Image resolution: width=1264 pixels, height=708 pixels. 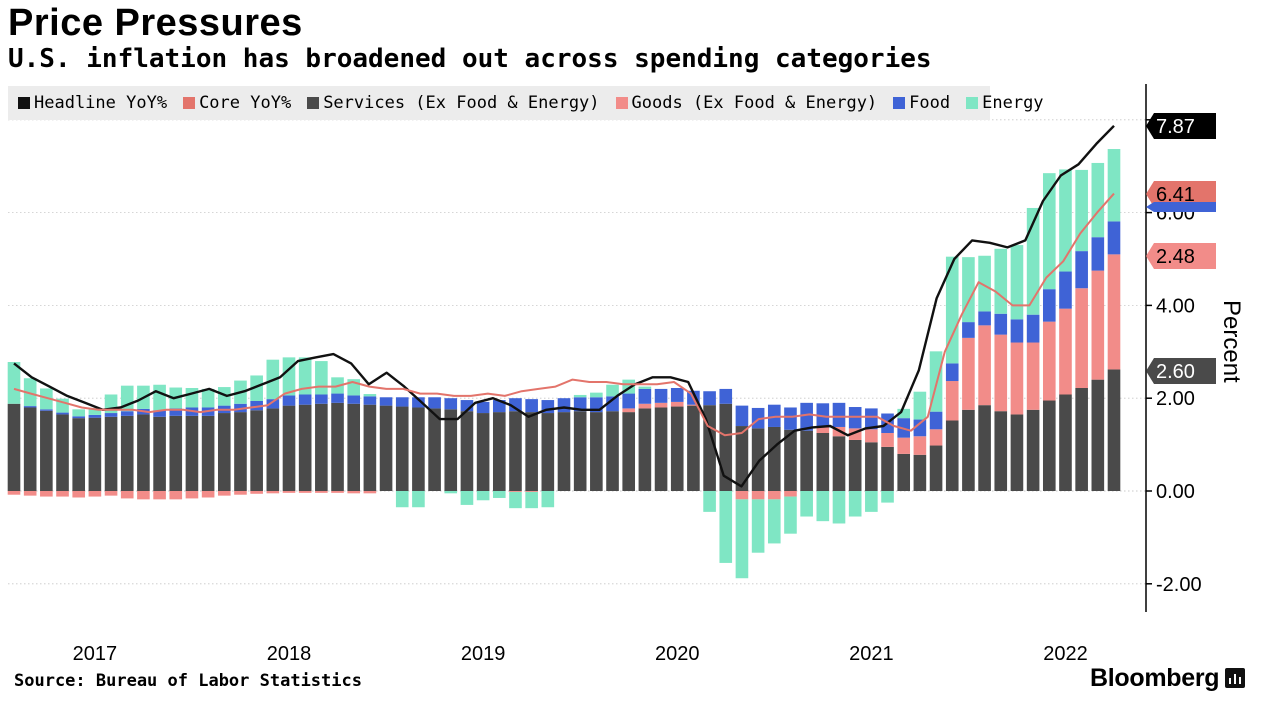 I want to click on legend-label: Goods (Ex Food & Energy), so click(x=754, y=103).